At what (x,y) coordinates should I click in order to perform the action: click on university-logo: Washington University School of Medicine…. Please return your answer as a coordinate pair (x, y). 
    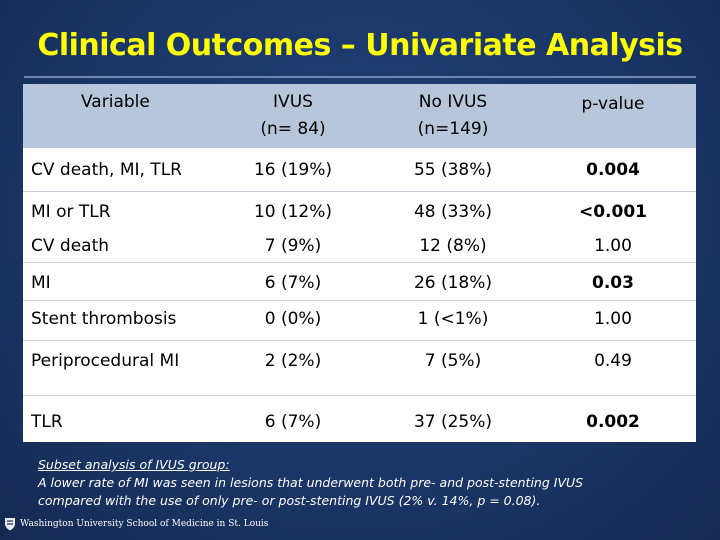
    Looking at the image, I should click on (154, 524).